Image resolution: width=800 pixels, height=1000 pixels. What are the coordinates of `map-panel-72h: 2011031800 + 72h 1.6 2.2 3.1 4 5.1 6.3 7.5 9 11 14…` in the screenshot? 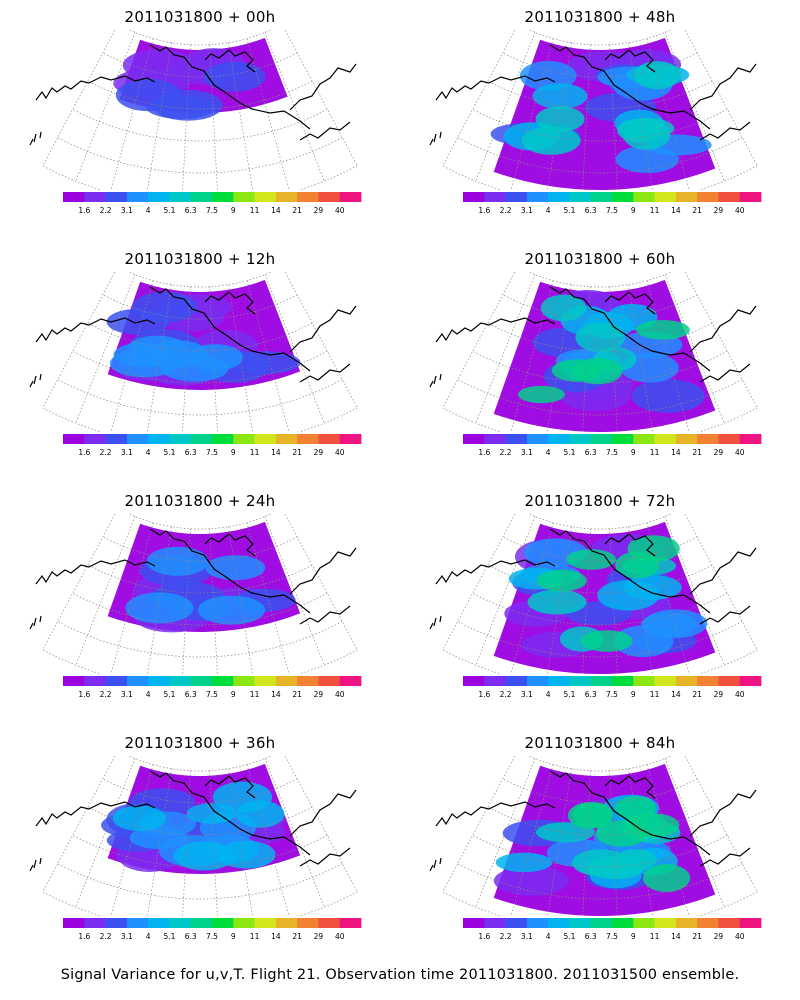 It's located at (600, 605).